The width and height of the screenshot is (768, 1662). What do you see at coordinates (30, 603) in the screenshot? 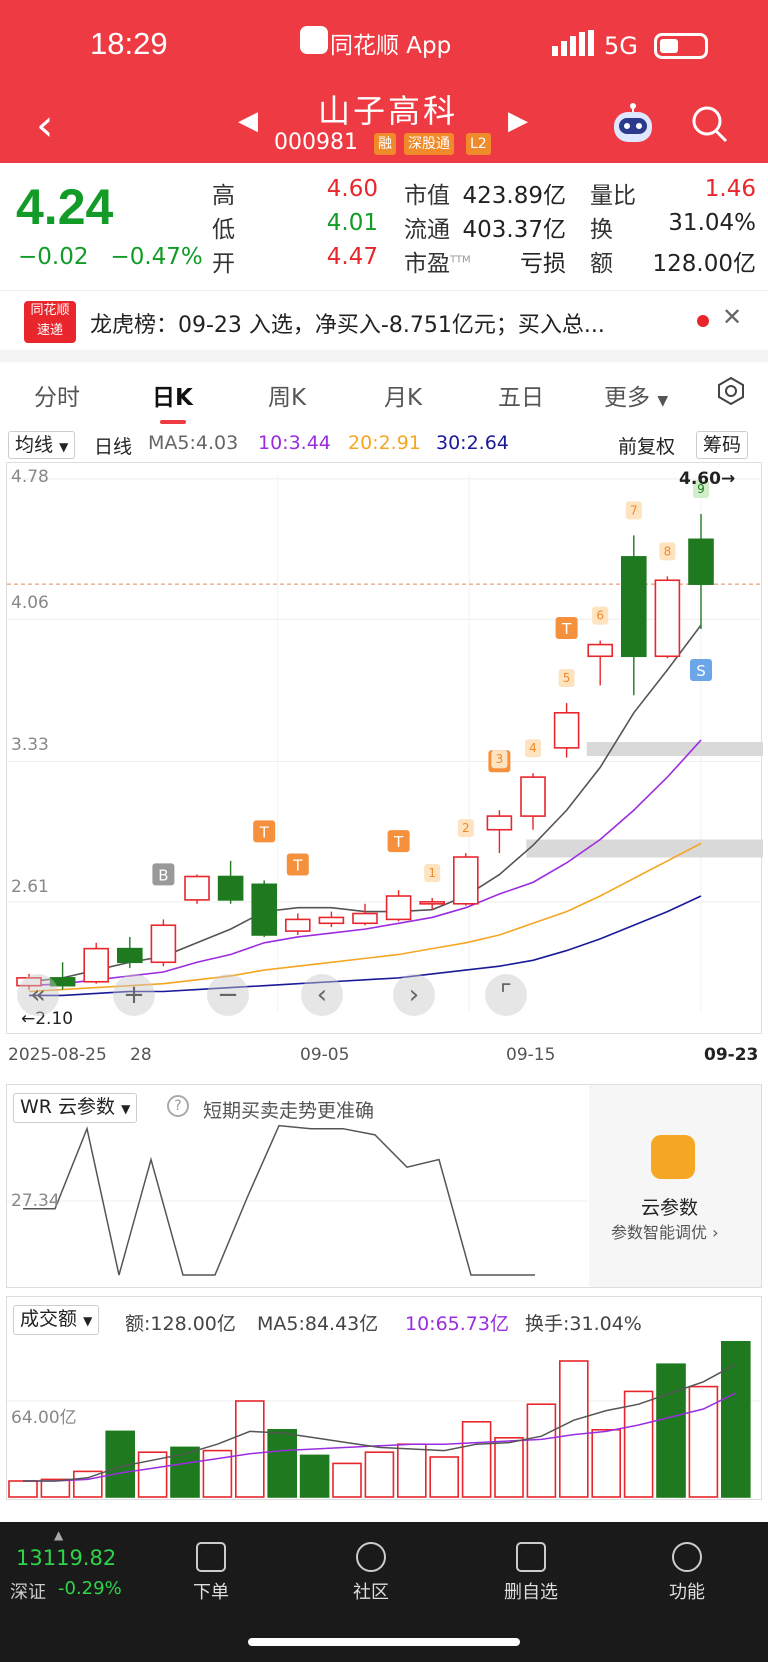
I see `y-tick-2: 4.06` at bounding box center [30, 603].